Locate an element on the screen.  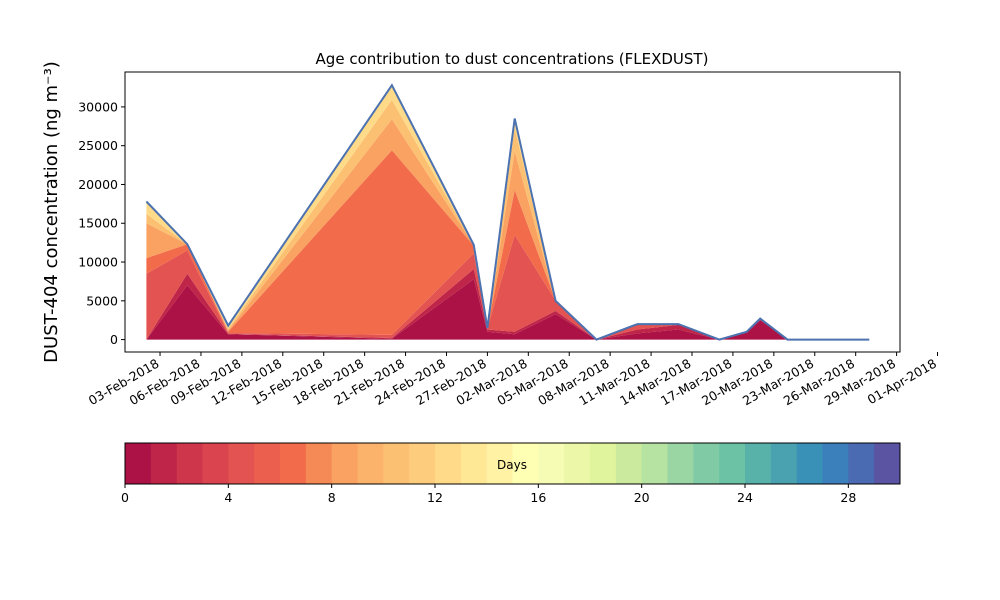
colorbar-tick-label: 8 is located at coordinates (332, 497).